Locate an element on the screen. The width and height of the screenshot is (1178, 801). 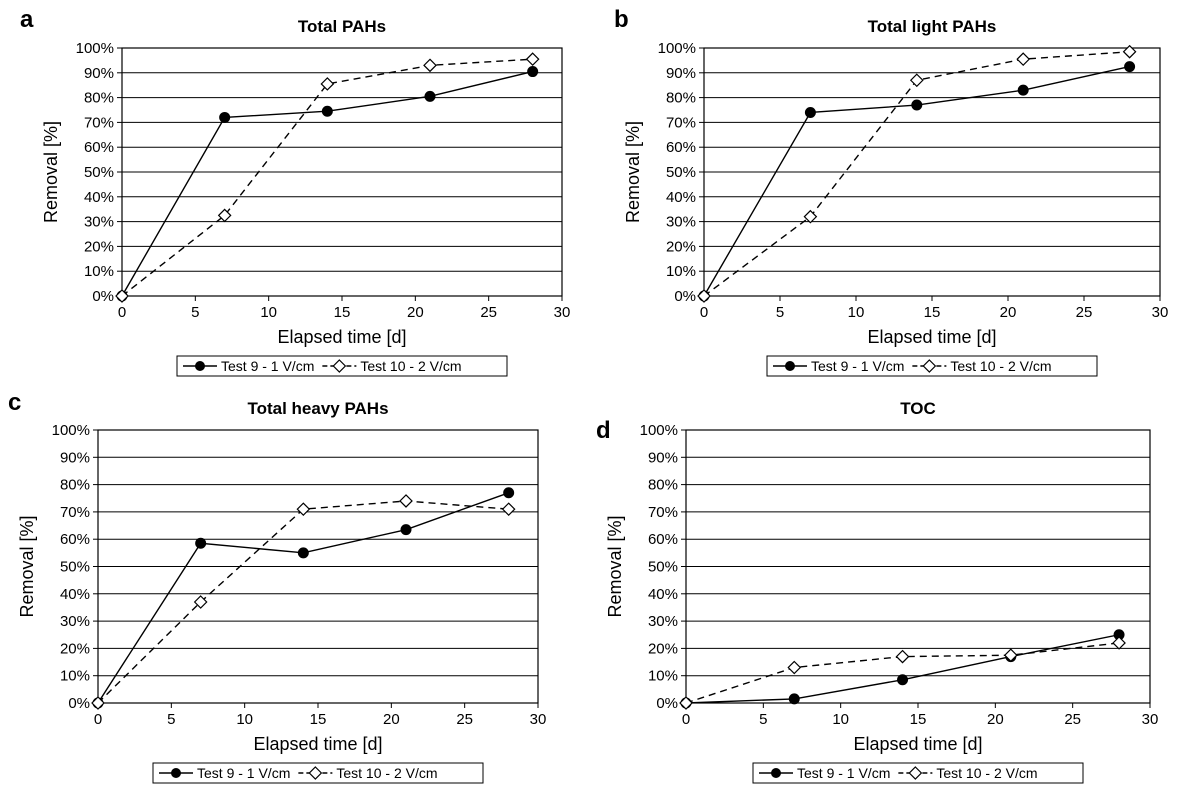
panel-letter: d is located at coordinates (603, 430).